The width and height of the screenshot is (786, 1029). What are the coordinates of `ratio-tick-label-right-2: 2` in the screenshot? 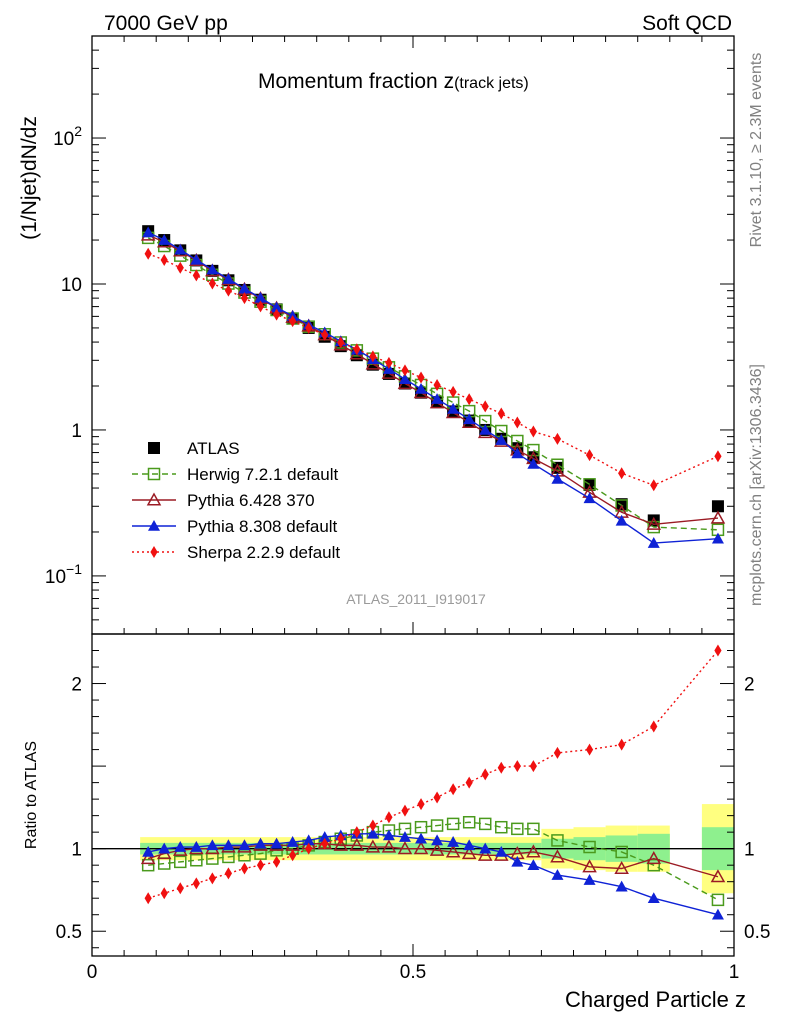 It's located at (749, 685).